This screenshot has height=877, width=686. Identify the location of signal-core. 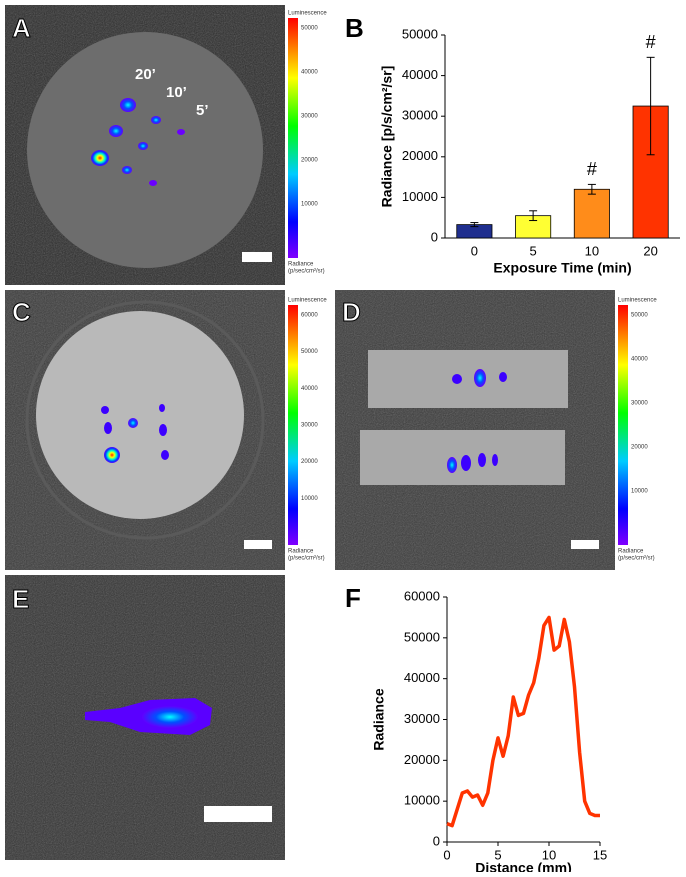
(170, 717).